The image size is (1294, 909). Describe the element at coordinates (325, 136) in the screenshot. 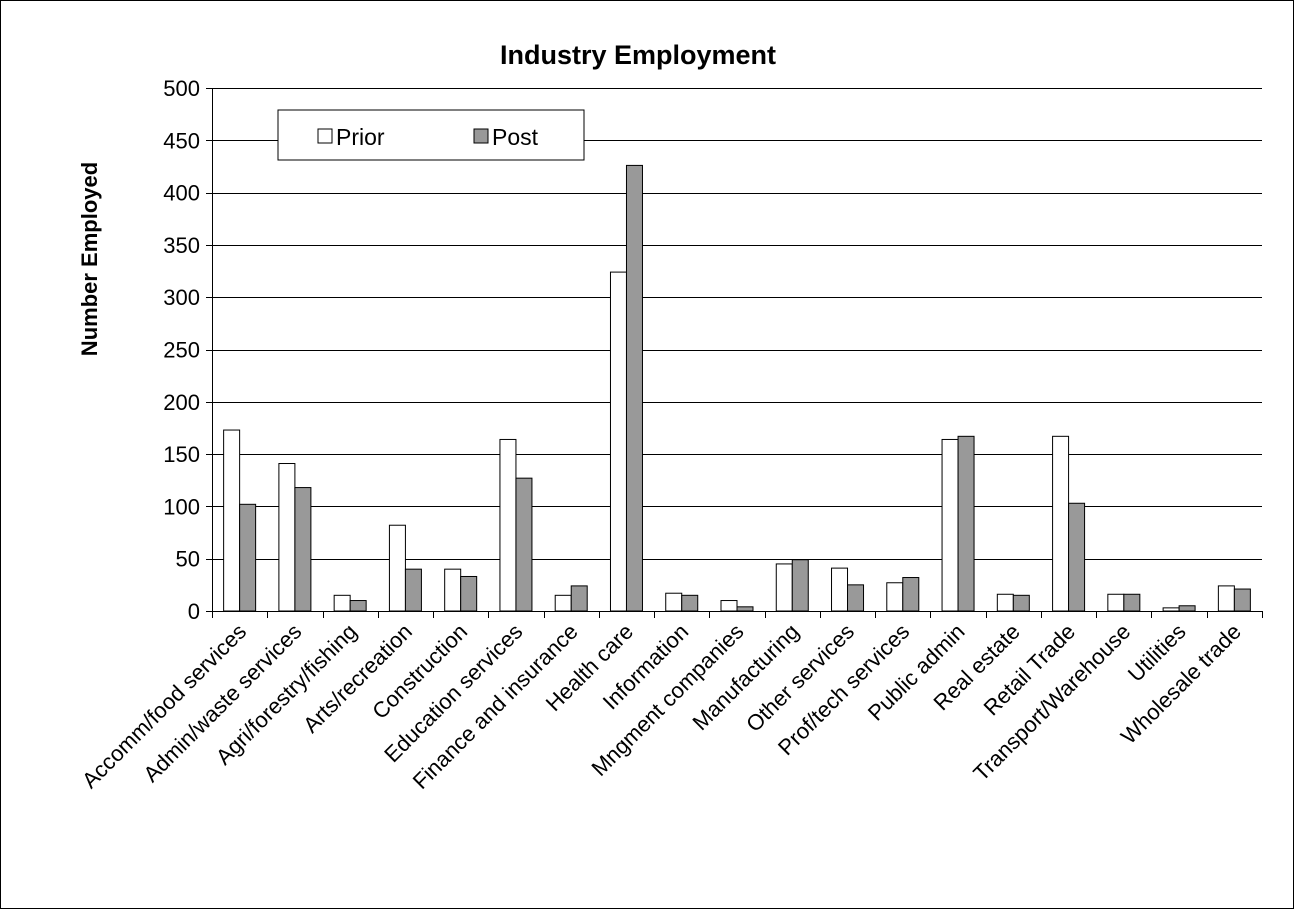

I see `legend-swatch-prior` at that location.